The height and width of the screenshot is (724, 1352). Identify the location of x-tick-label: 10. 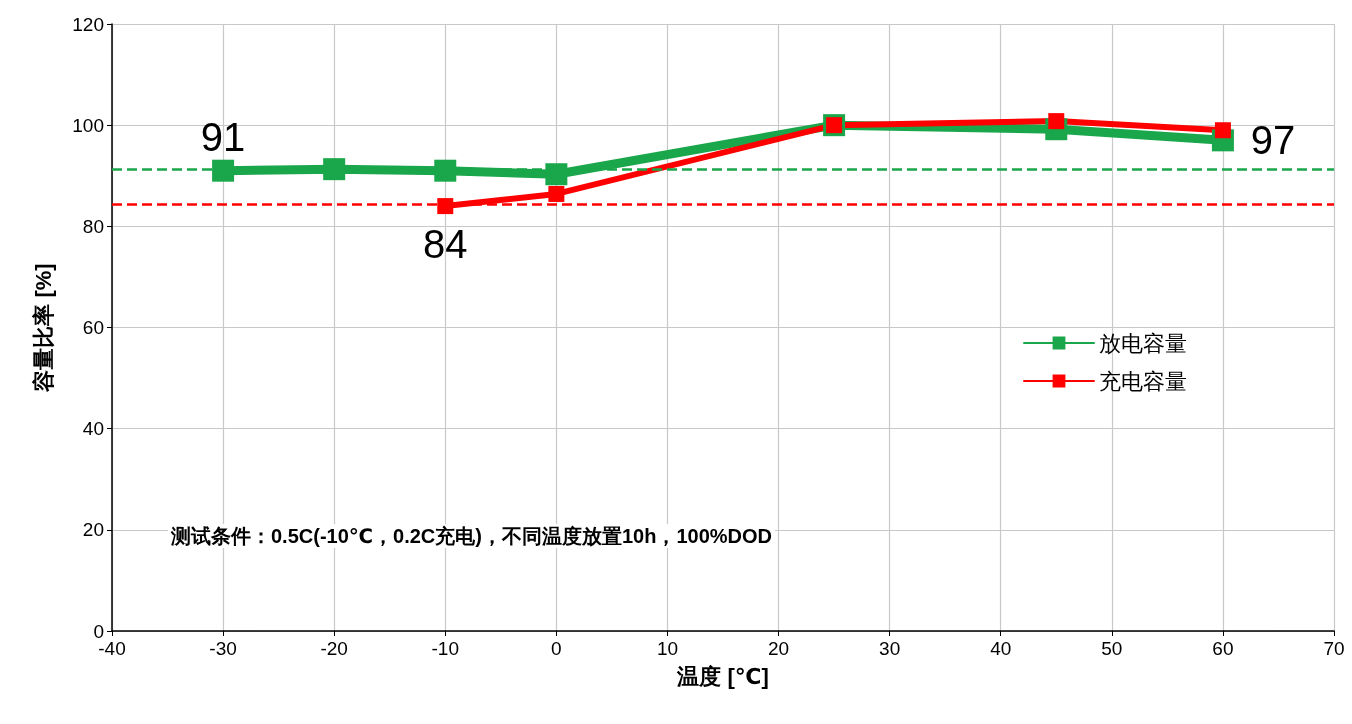
(667, 648).